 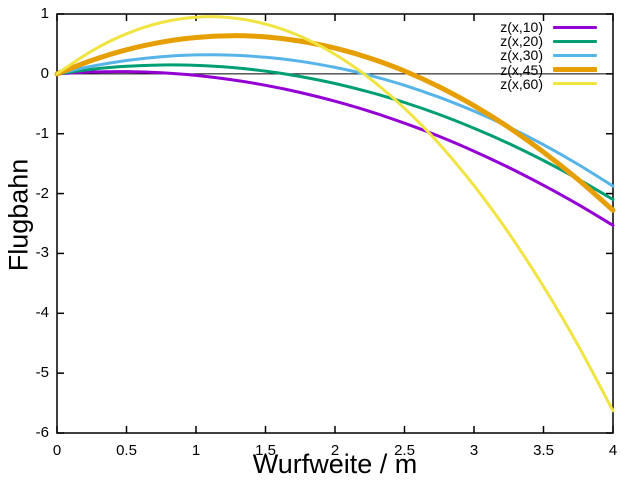 What do you see at coordinates (404, 450) in the screenshot?
I see `x-tick-label: 2.5` at bounding box center [404, 450].